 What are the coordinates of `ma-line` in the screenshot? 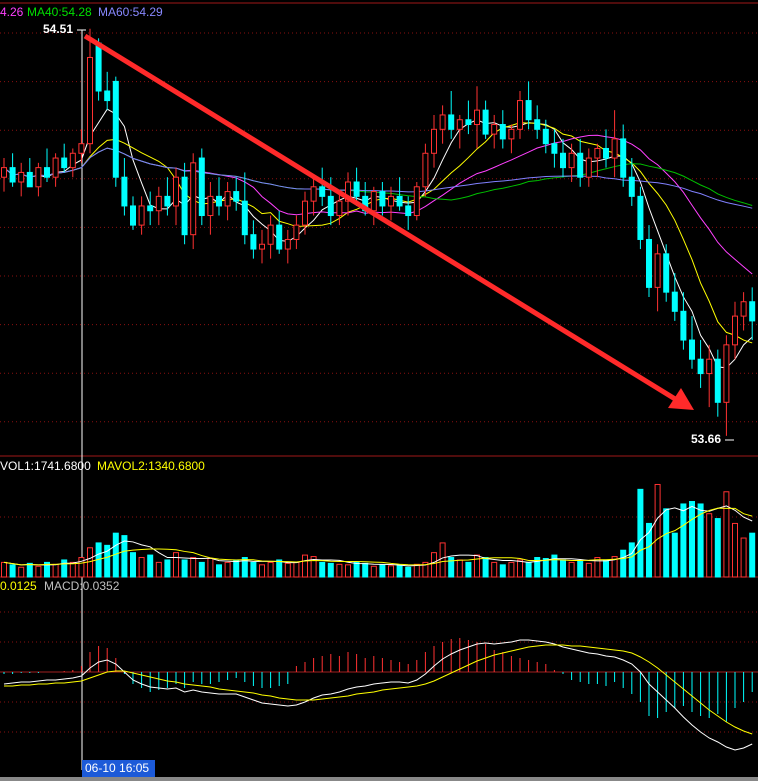 It's located at (378, 536).